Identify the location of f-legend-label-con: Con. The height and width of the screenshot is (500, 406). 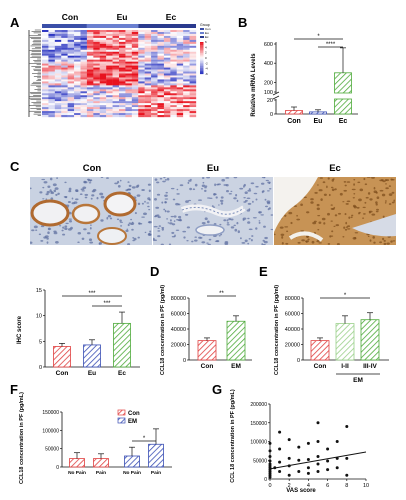
(134, 414).